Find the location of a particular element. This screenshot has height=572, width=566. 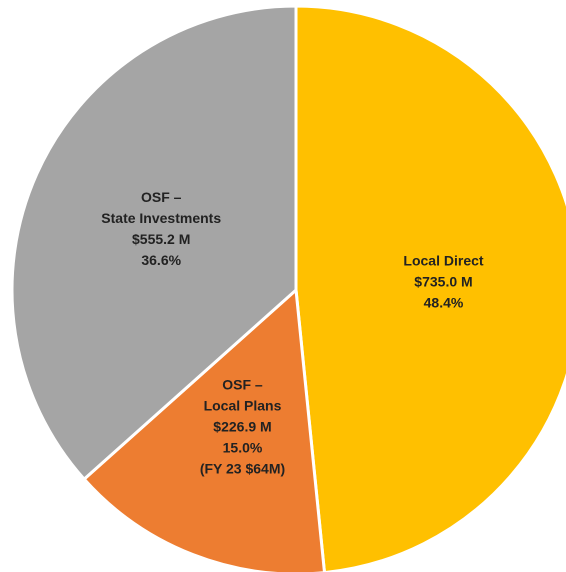

amount-label: $226.9 M is located at coordinates (242, 426).